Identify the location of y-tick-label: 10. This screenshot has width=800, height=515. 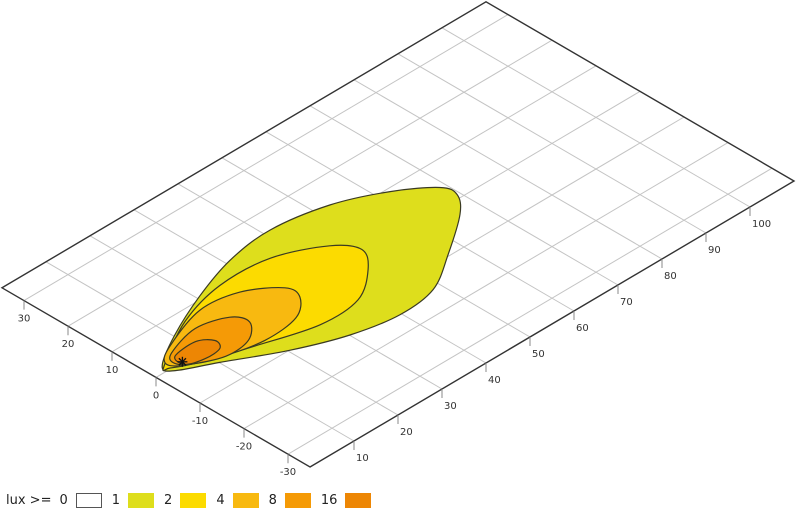
(112, 370).